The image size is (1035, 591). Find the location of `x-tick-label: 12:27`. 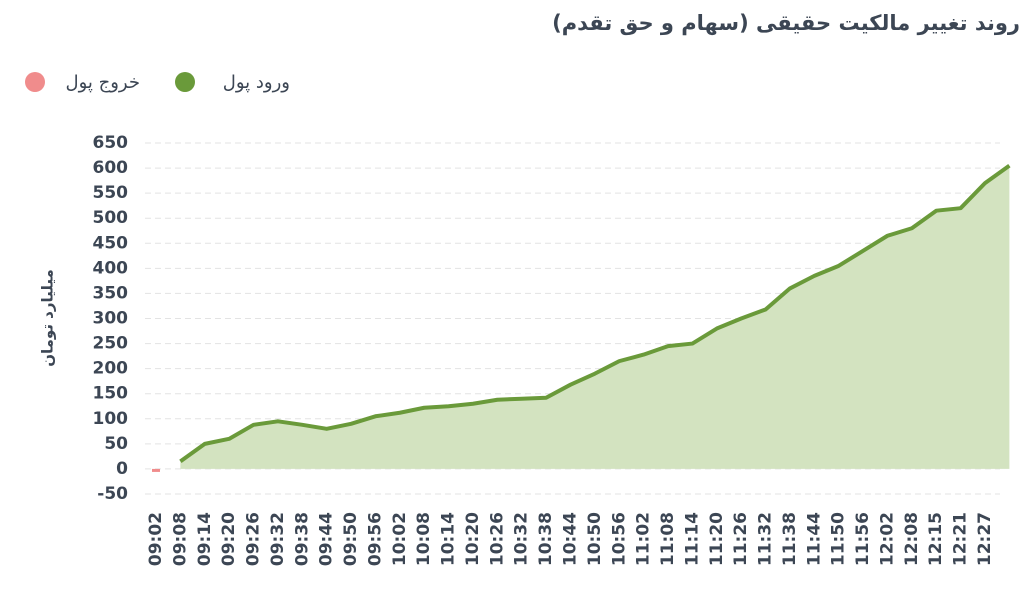

x-tick-label: 12:27 is located at coordinates (985, 539).